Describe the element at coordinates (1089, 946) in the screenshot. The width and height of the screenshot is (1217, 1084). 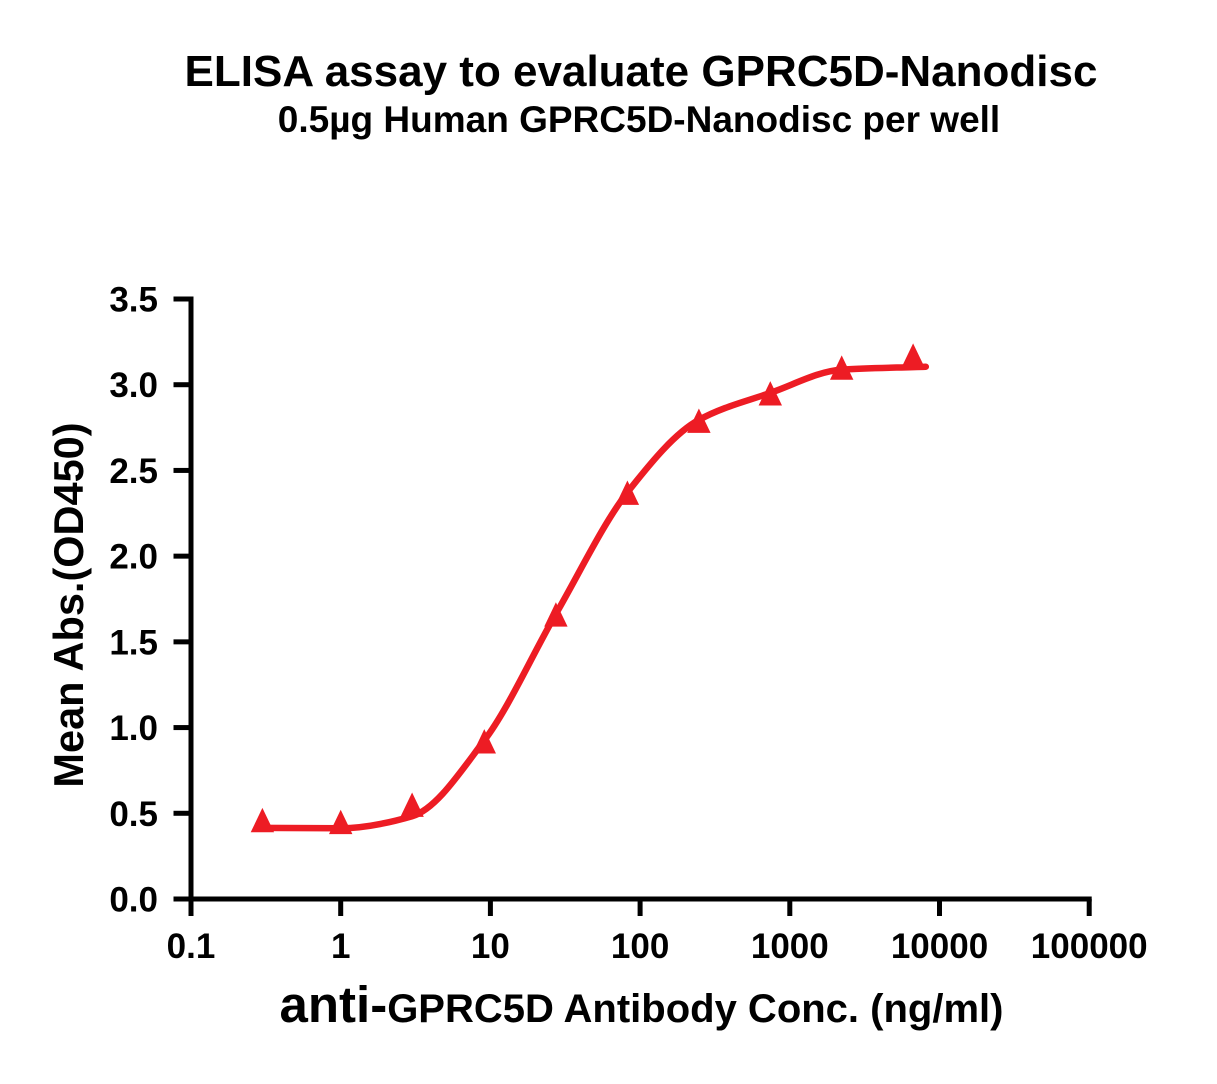
I see `x-tick-label: 100000` at that location.